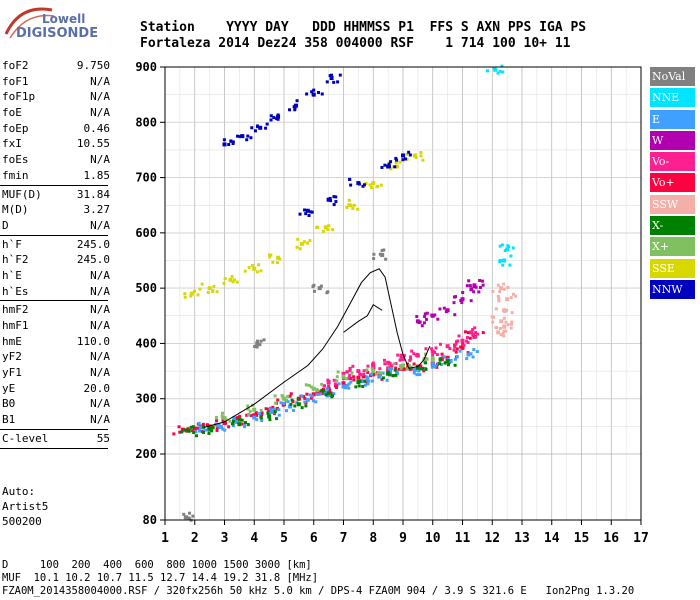  Describe the element at coordinates (9, 420) in the screenshot. I see `param-name: B1` at that location.